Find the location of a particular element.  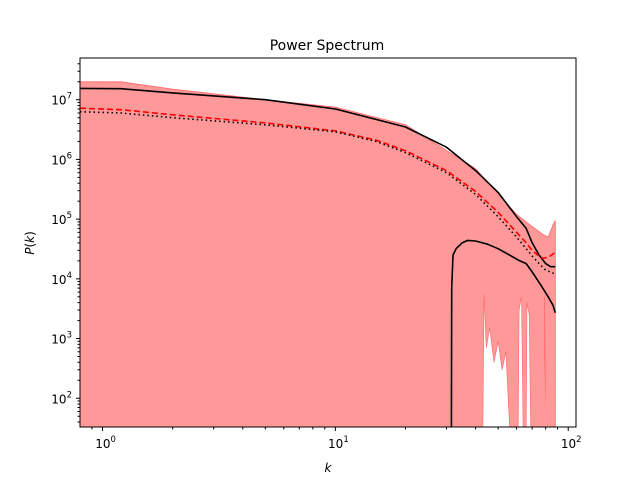

x-tick-label: 10⁰ is located at coordinates (105, 443).